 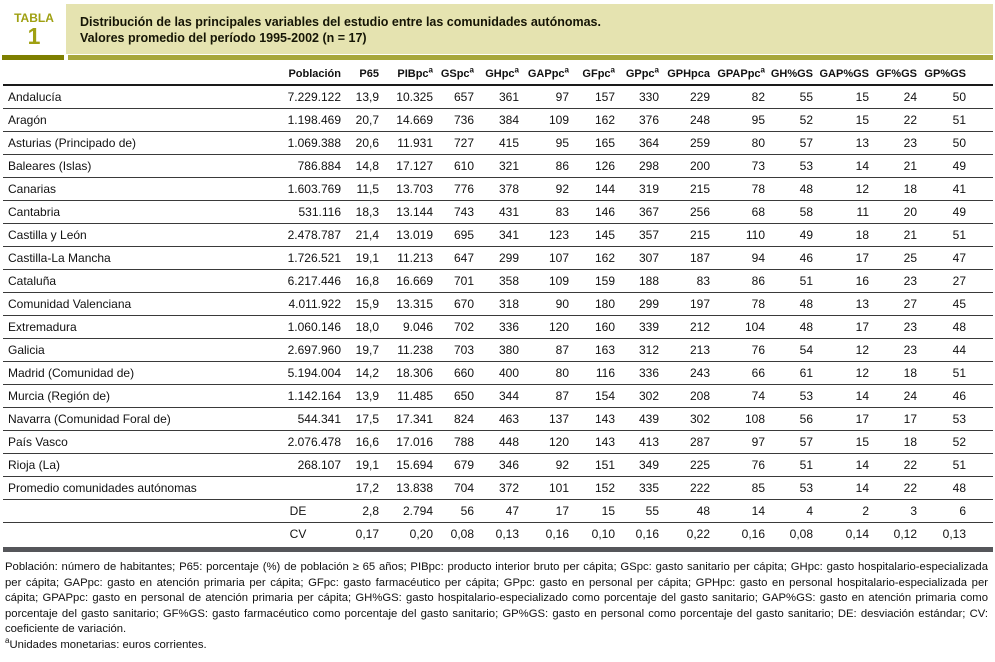 What do you see at coordinates (637, 166) in the screenshot?
I see `cell: 298` at bounding box center [637, 166].